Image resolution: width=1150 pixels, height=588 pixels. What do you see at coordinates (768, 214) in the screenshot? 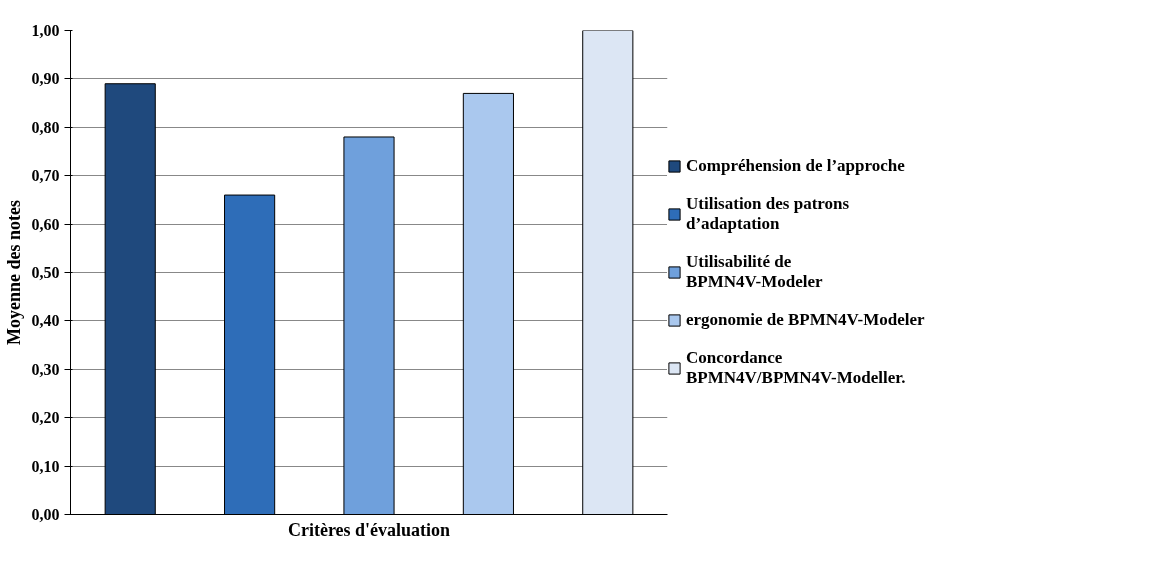
I see `legend-label: Utilisation des patrons d’adaptation` at bounding box center [768, 214].